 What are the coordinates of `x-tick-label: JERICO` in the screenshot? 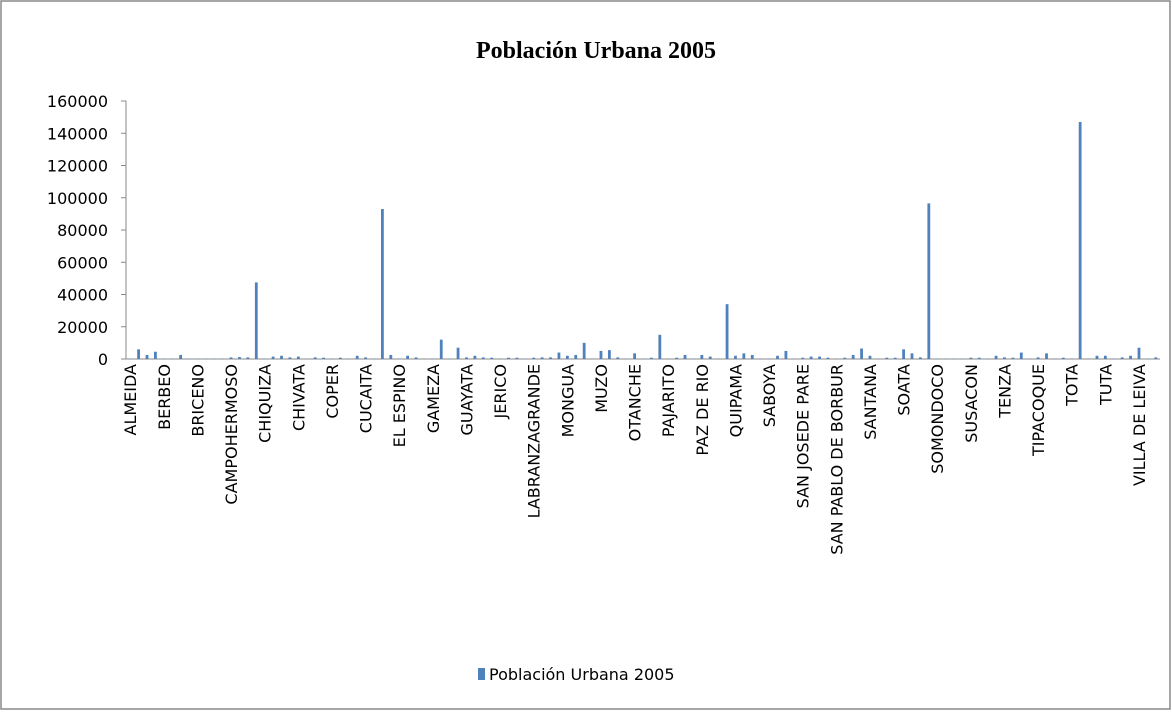 It's located at (500, 391).